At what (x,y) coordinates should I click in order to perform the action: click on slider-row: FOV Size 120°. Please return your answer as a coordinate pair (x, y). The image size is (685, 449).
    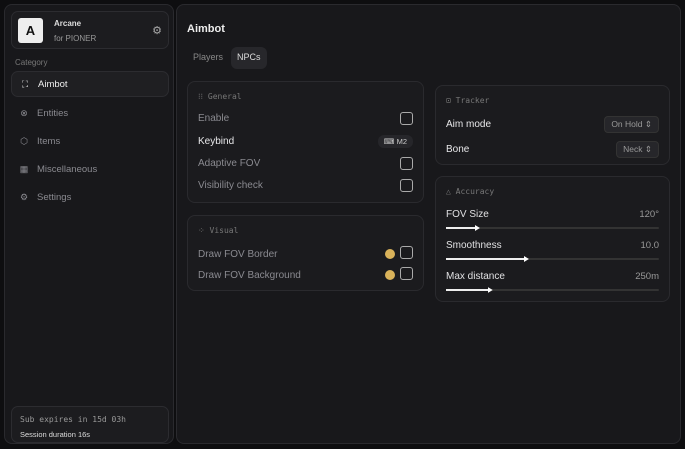
    Looking at the image, I should click on (552, 220).